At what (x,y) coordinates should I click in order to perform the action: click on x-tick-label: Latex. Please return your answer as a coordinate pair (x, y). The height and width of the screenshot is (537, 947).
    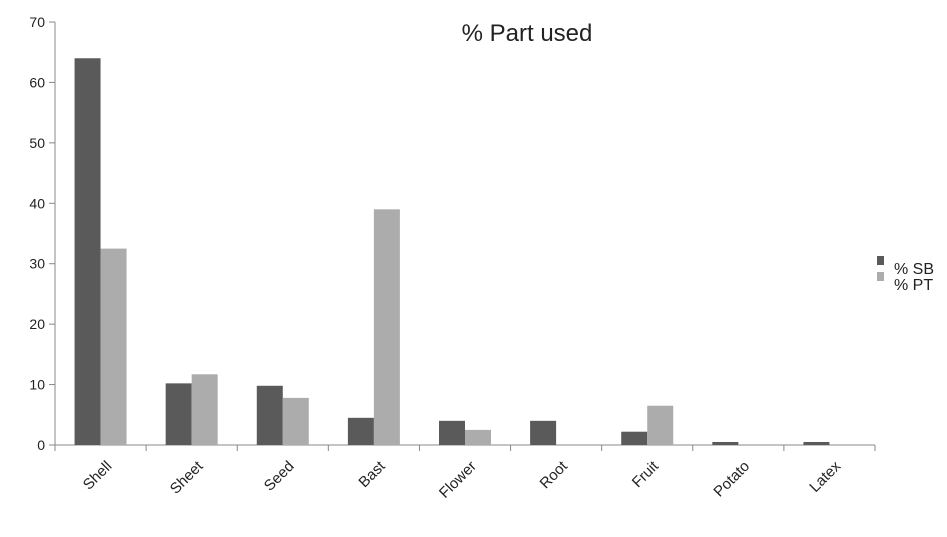
    Looking at the image, I should click on (825, 476).